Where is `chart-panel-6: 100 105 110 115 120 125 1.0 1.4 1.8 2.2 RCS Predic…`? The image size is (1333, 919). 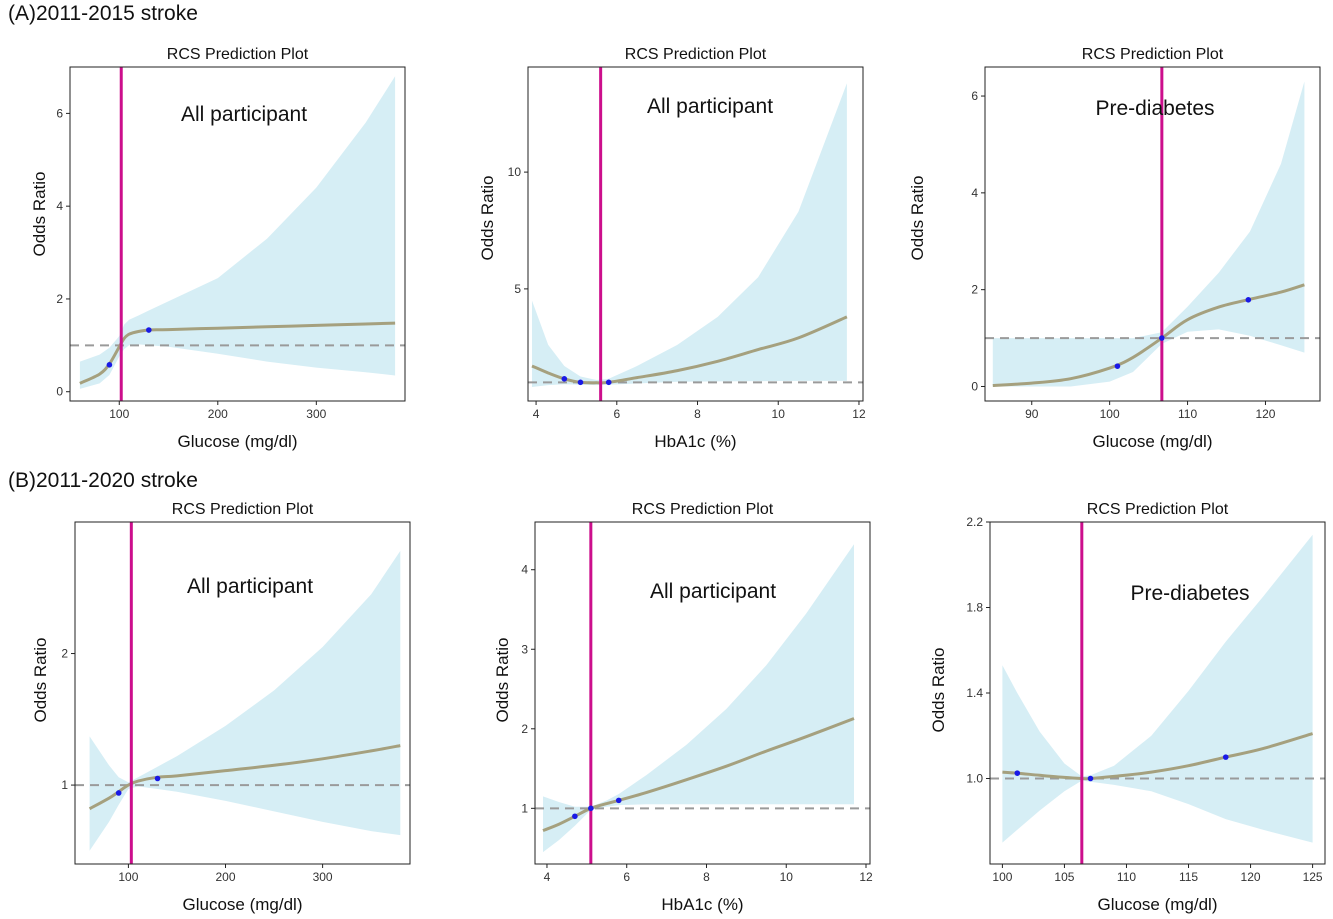 chart-panel-6: 100 105 110 115 120 125 1.0 1.4 1.8 2.2 RCS Predic… is located at coordinates (1127, 707).